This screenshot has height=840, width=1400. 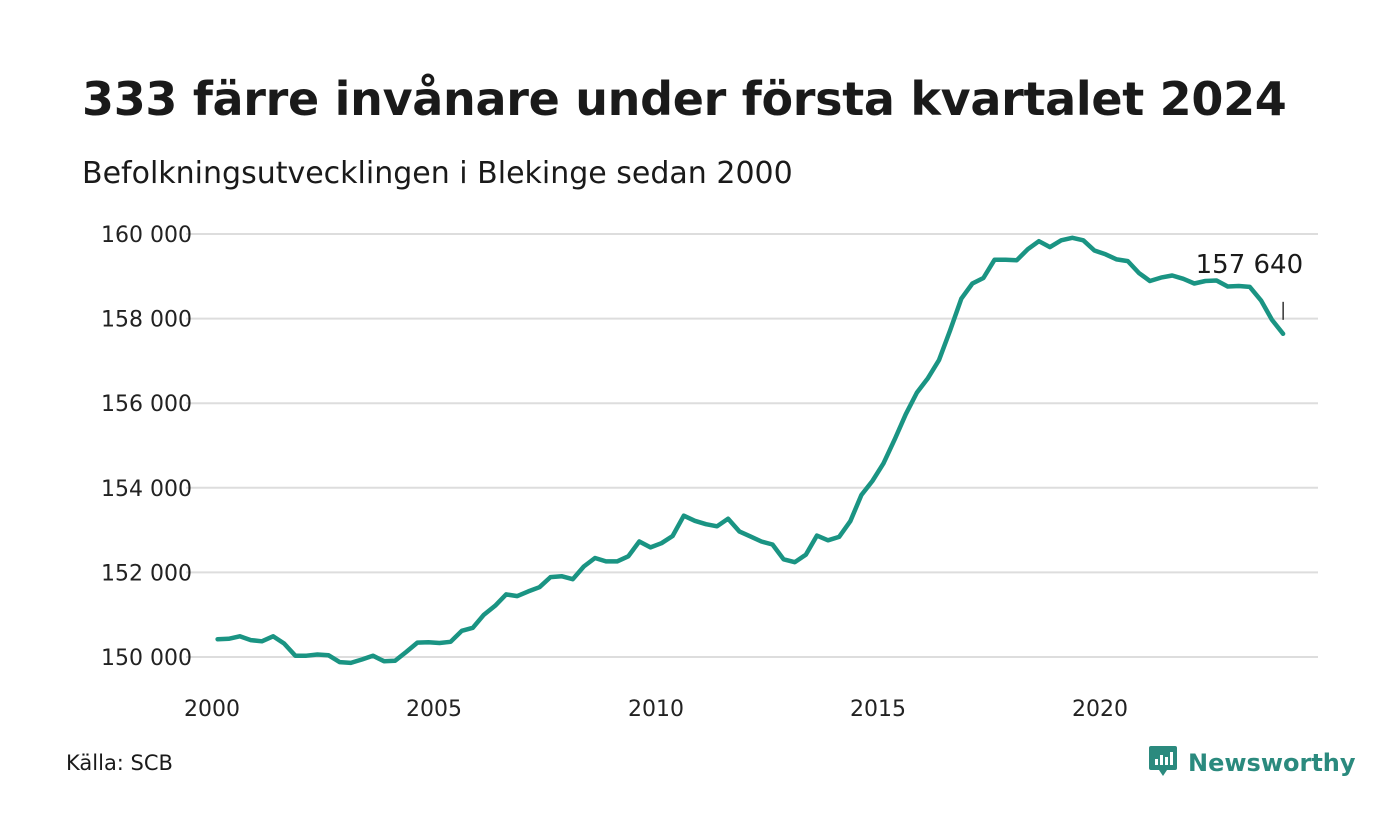 What do you see at coordinates (146, 573) in the screenshot?
I see `y-tick-label: 152 000` at bounding box center [146, 573].